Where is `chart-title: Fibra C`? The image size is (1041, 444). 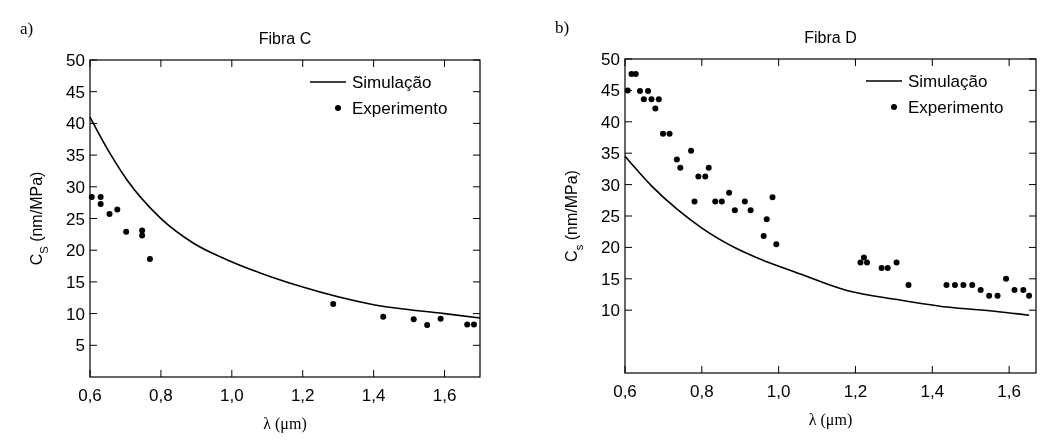
chart-title: Fibra C is located at coordinates (285, 38).